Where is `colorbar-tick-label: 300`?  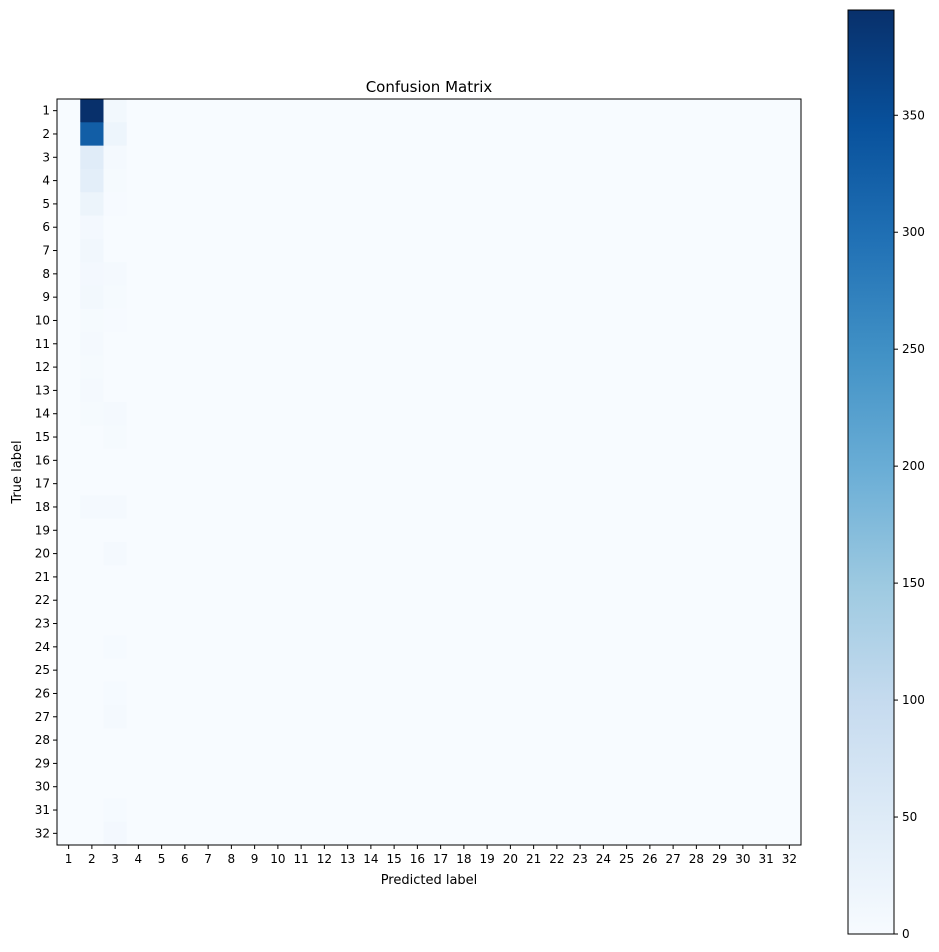 colorbar-tick-label: 300 is located at coordinates (913, 232).